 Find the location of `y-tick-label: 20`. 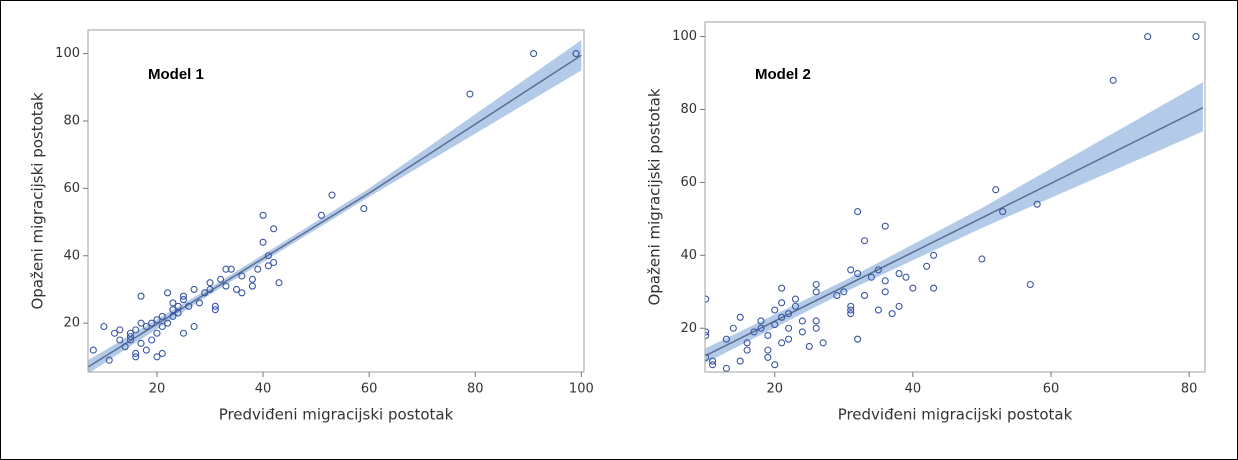

y-tick-label: 20 is located at coordinates (688, 328).